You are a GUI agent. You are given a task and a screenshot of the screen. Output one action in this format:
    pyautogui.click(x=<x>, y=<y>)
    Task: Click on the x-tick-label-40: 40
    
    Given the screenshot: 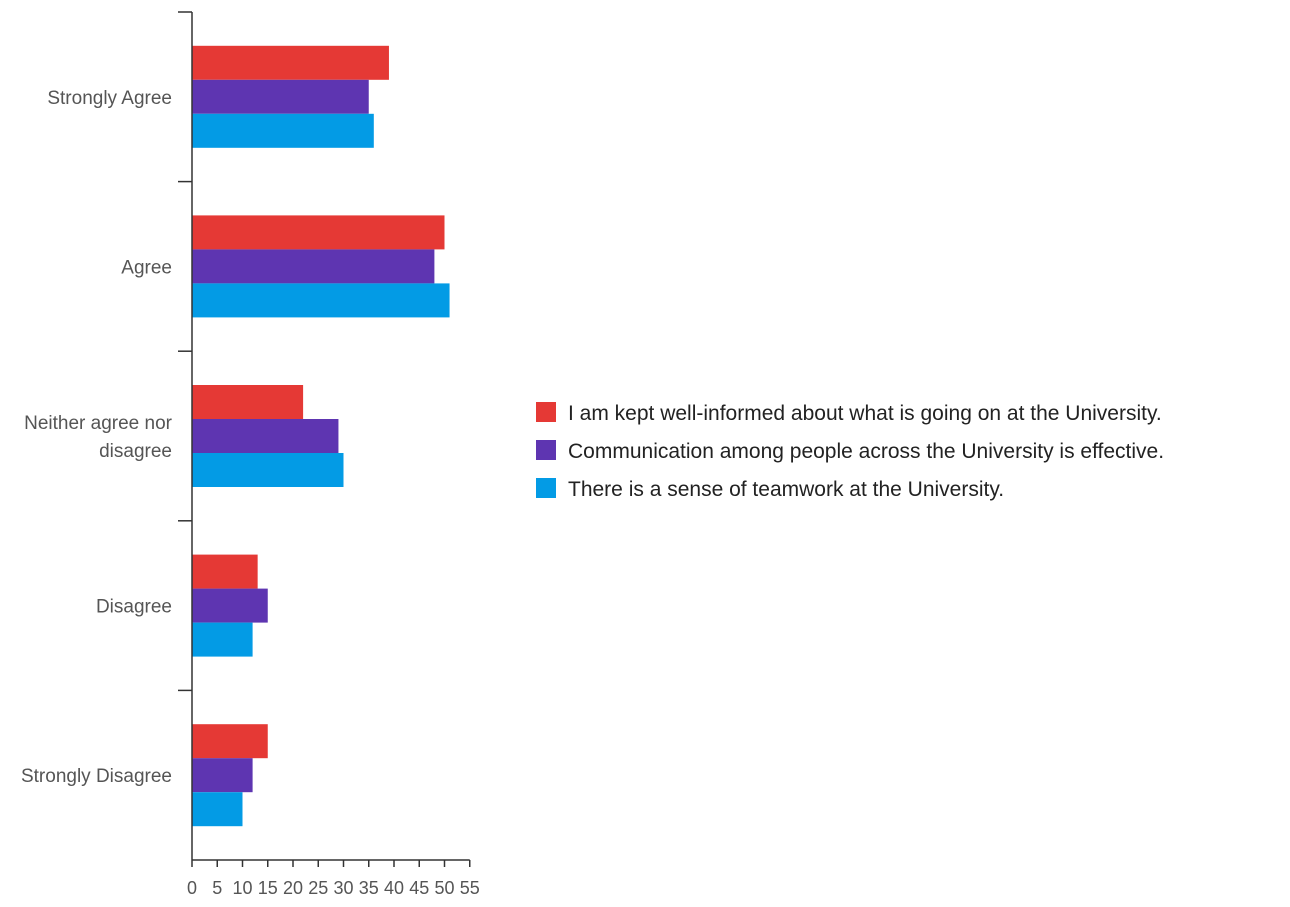 What is the action you would take?
    pyautogui.click(x=394, y=888)
    